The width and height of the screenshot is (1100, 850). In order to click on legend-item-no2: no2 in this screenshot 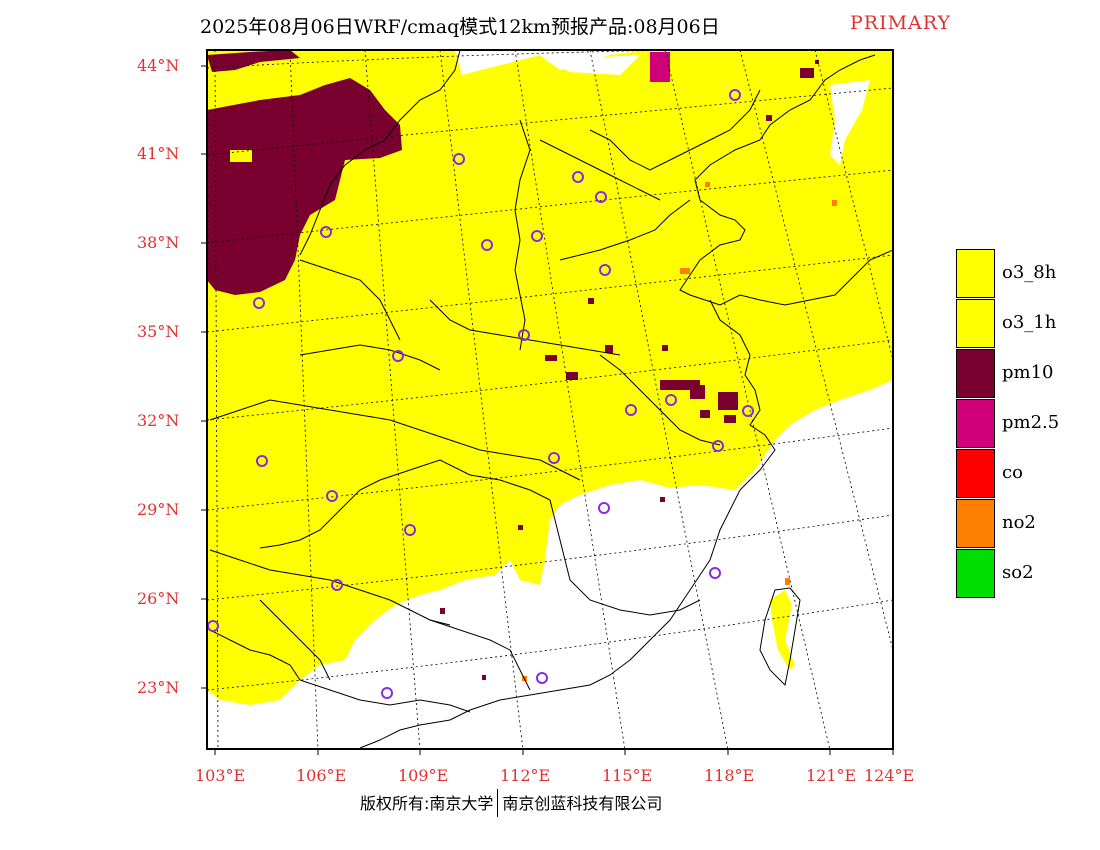, I will do `click(1021, 524)`.